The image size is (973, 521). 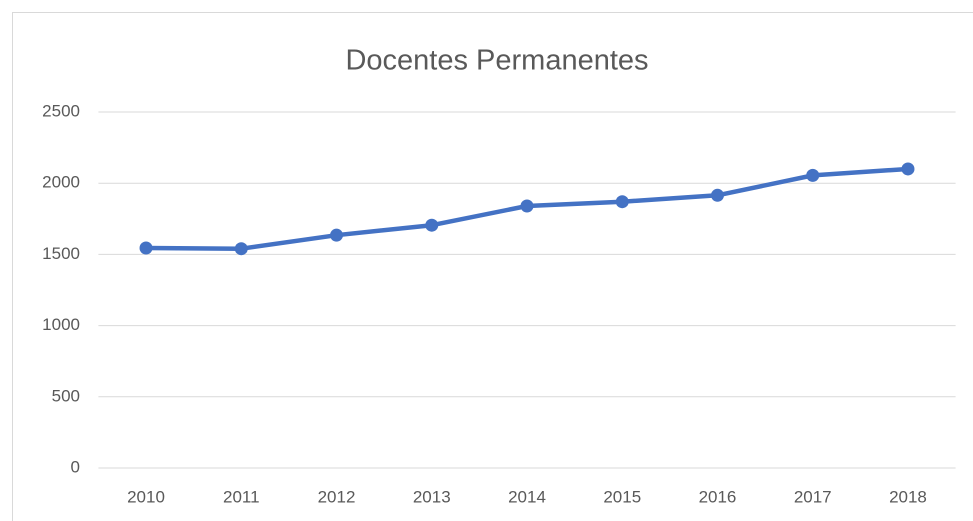 What do you see at coordinates (146, 496) in the screenshot?
I see `x-tick-label: 2010` at bounding box center [146, 496].